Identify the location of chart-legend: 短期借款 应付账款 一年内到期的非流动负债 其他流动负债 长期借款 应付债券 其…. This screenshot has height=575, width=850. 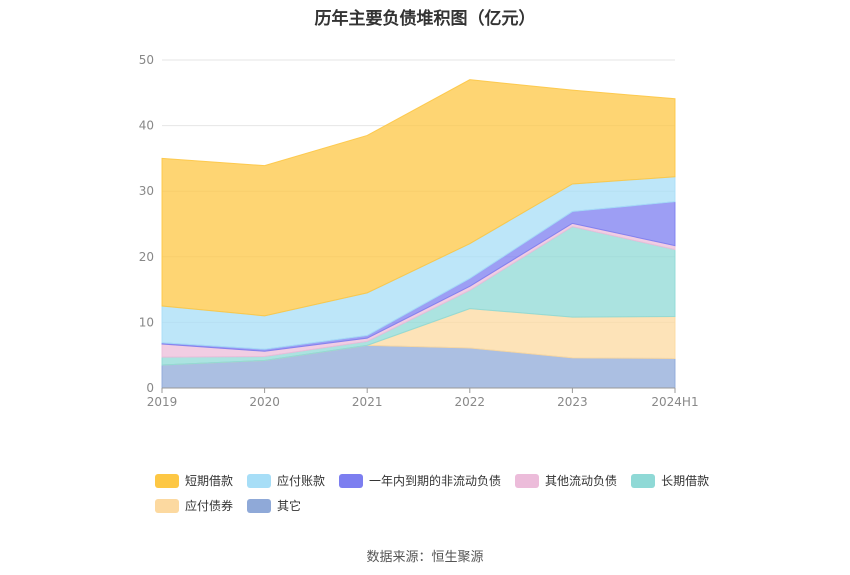
(435, 493).